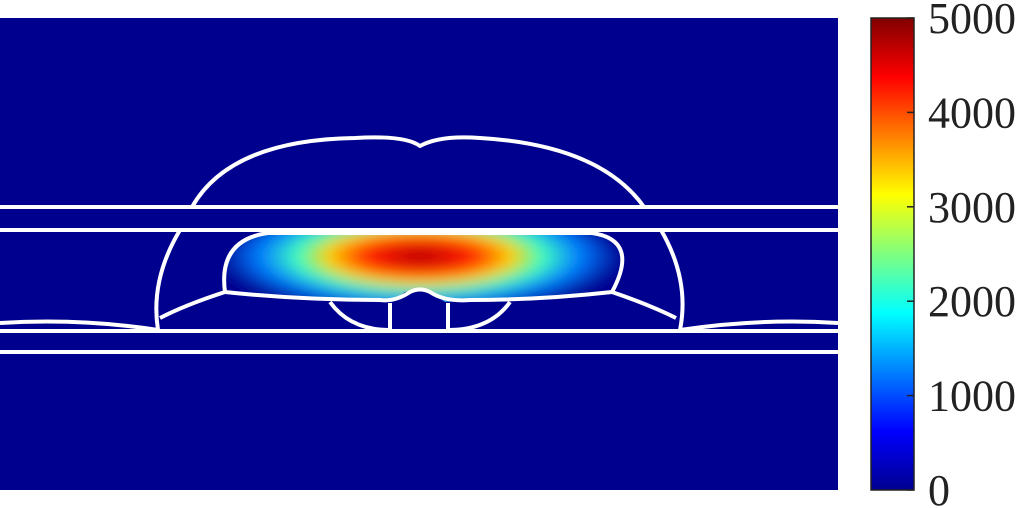 This screenshot has height=508, width=1025. I want to click on intensity-hotspot, so click(423, 267).